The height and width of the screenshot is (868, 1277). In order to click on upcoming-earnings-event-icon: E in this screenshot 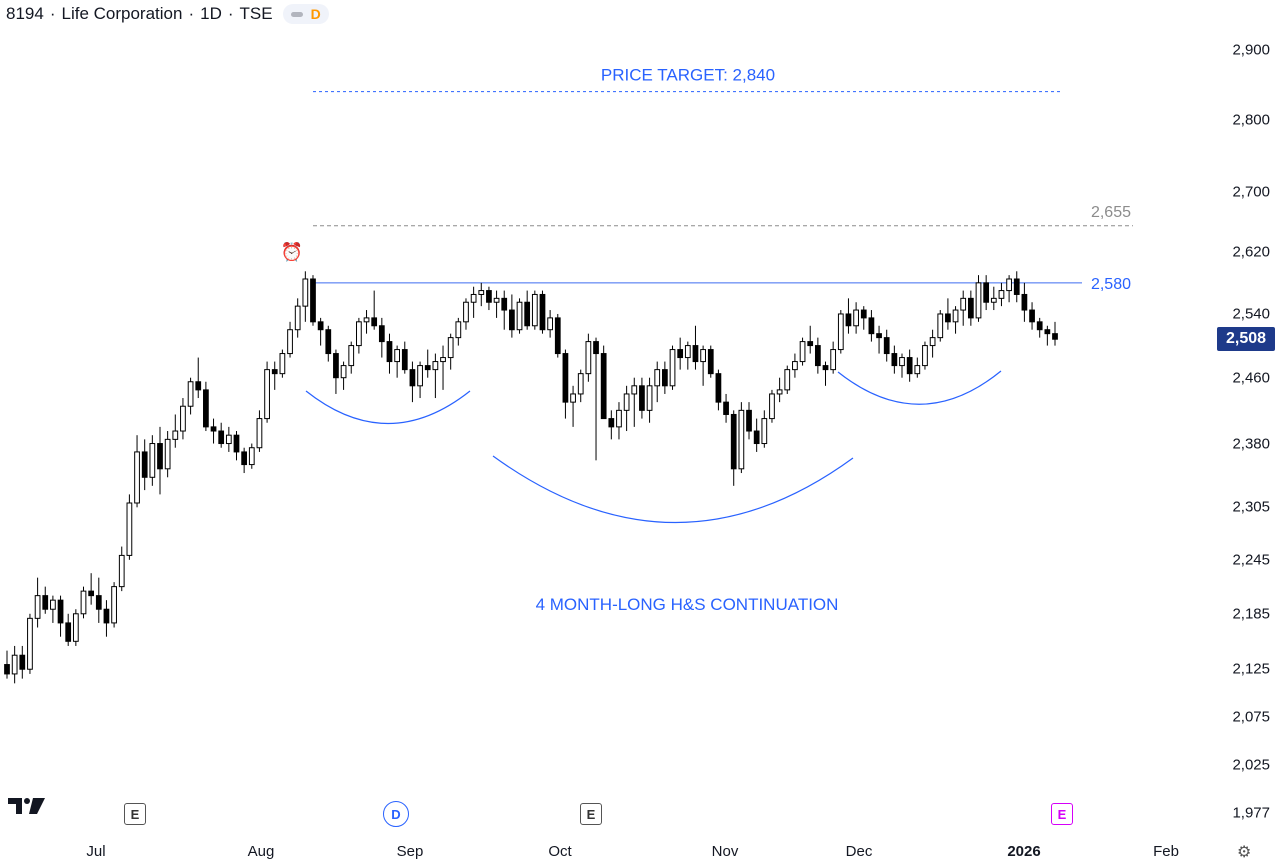, I will do `click(1062, 814)`.